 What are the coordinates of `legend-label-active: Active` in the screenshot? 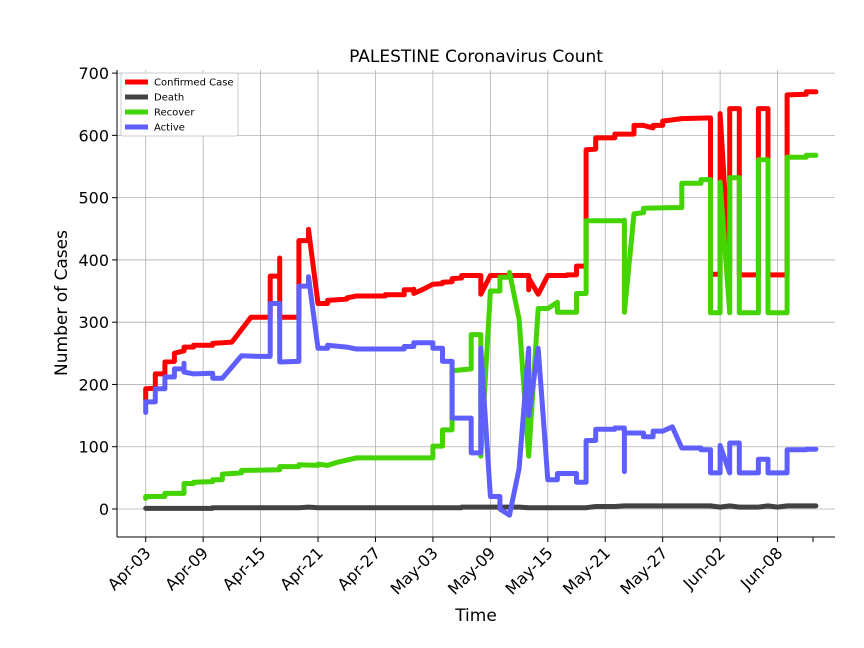 It's located at (169, 128).